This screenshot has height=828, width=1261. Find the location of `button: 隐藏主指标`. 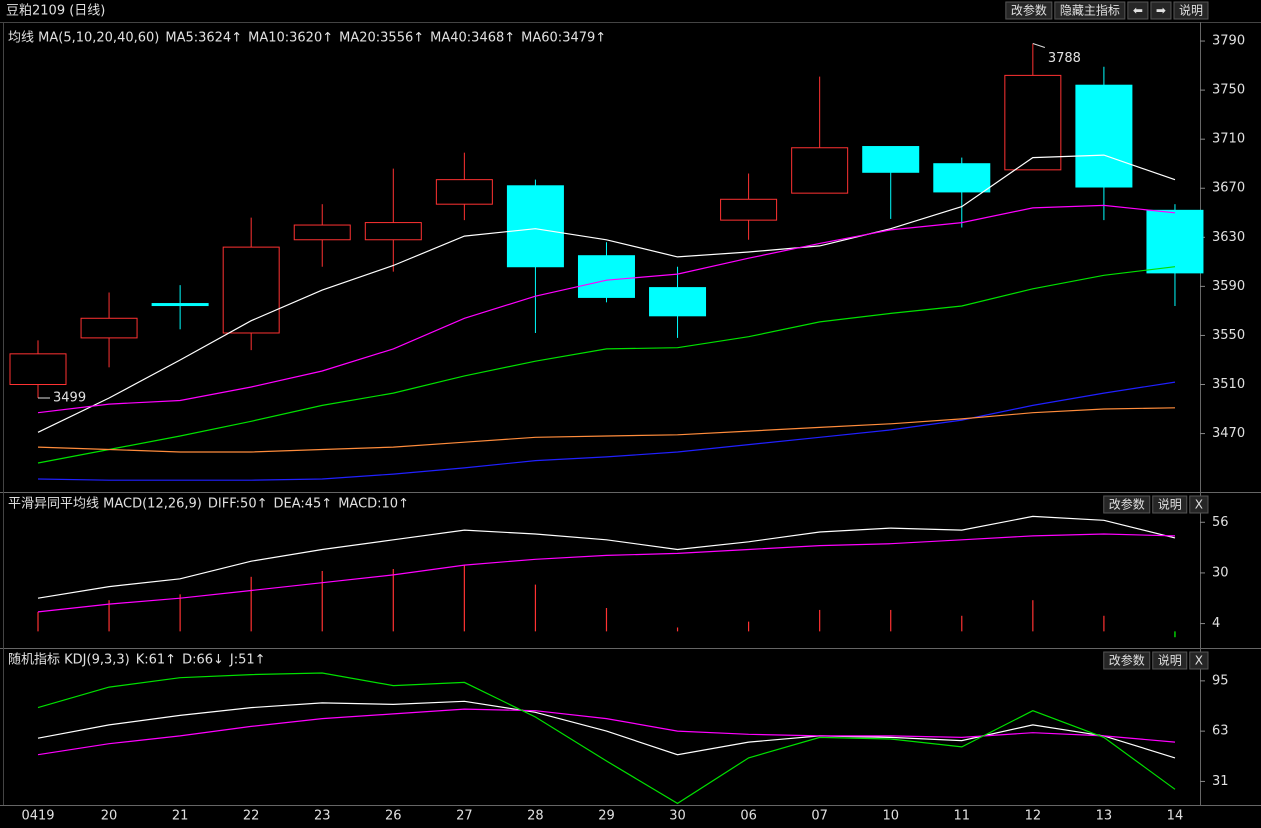

button: 隐藏主指标 is located at coordinates (1090, 10).